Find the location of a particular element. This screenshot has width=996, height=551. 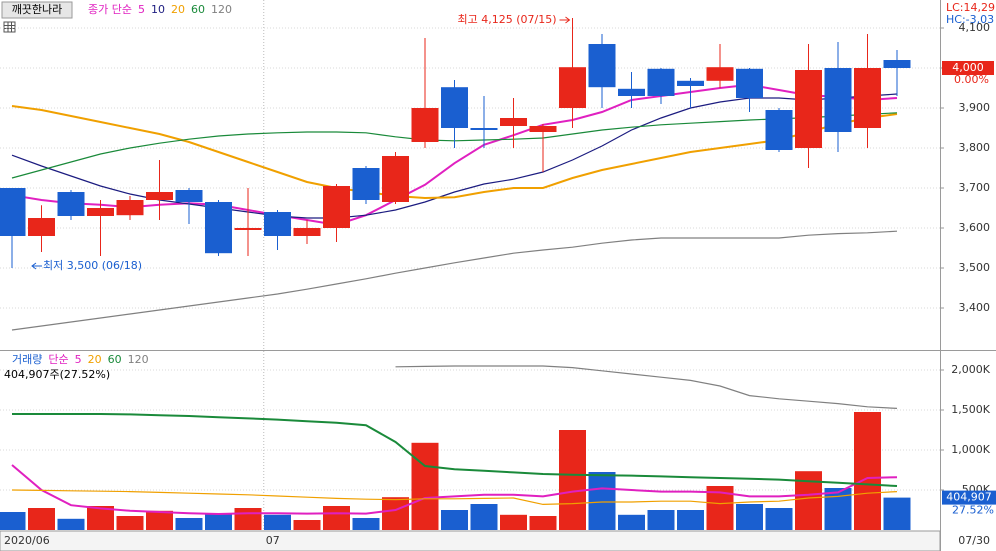

high-annotation: 최고 4,125 (07/15) is located at coordinates (506, 19).